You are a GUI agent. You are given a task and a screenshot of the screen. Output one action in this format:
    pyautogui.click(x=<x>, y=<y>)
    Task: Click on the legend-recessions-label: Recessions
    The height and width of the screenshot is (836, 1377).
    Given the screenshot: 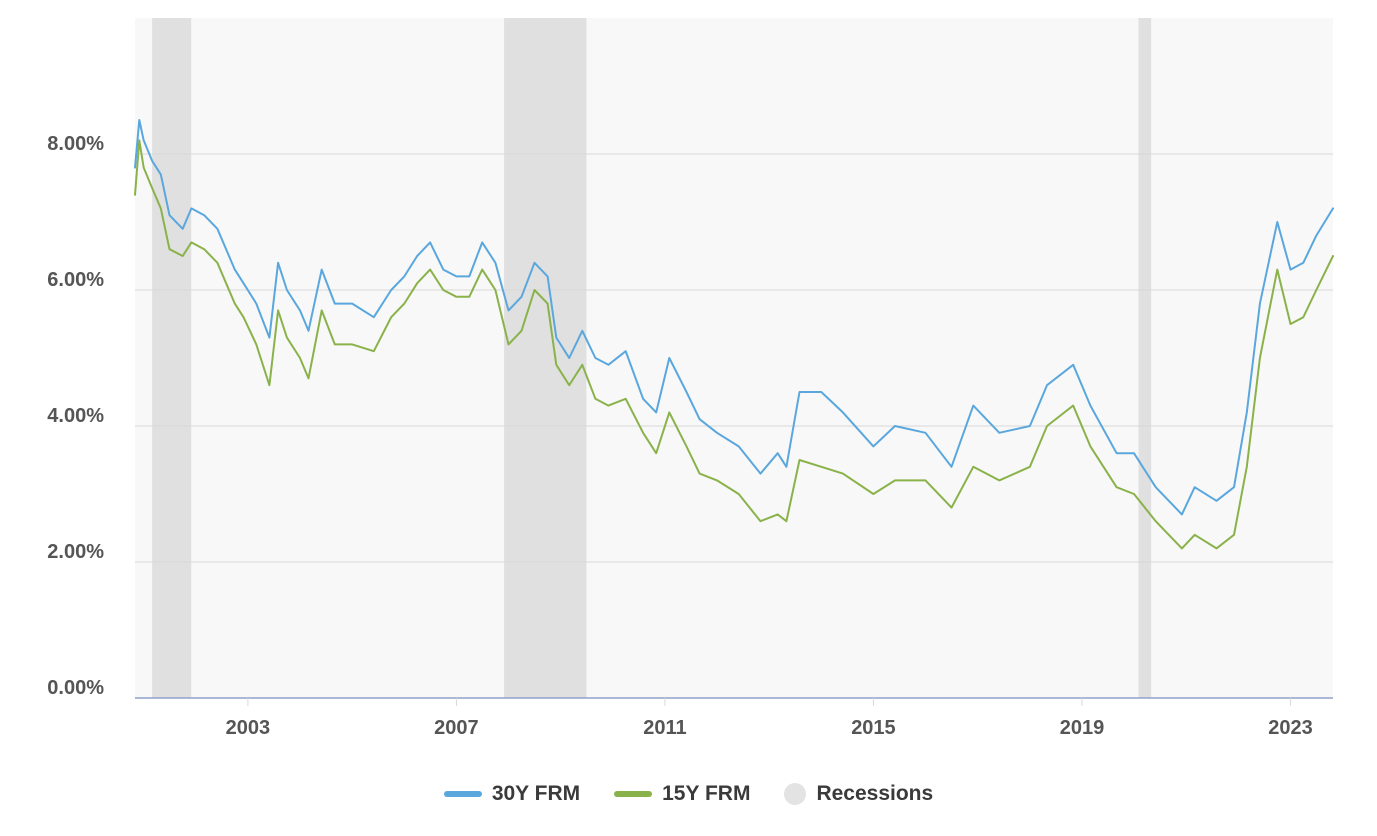 What is the action you would take?
    pyautogui.click(x=875, y=793)
    